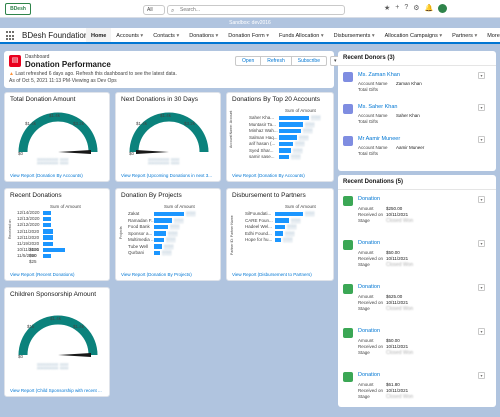  I want to click on donor-name: Ms. Saher Khan, so click(378, 107).